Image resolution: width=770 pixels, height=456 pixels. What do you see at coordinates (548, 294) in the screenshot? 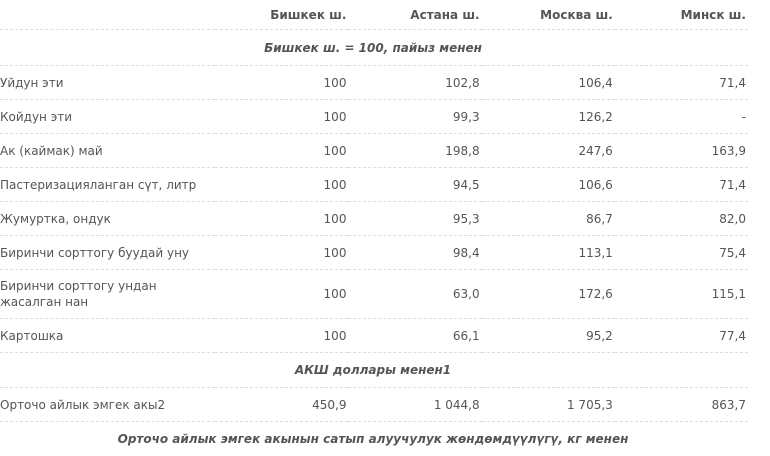
I see `cell-value: 172,6` at bounding box center [548, 294].